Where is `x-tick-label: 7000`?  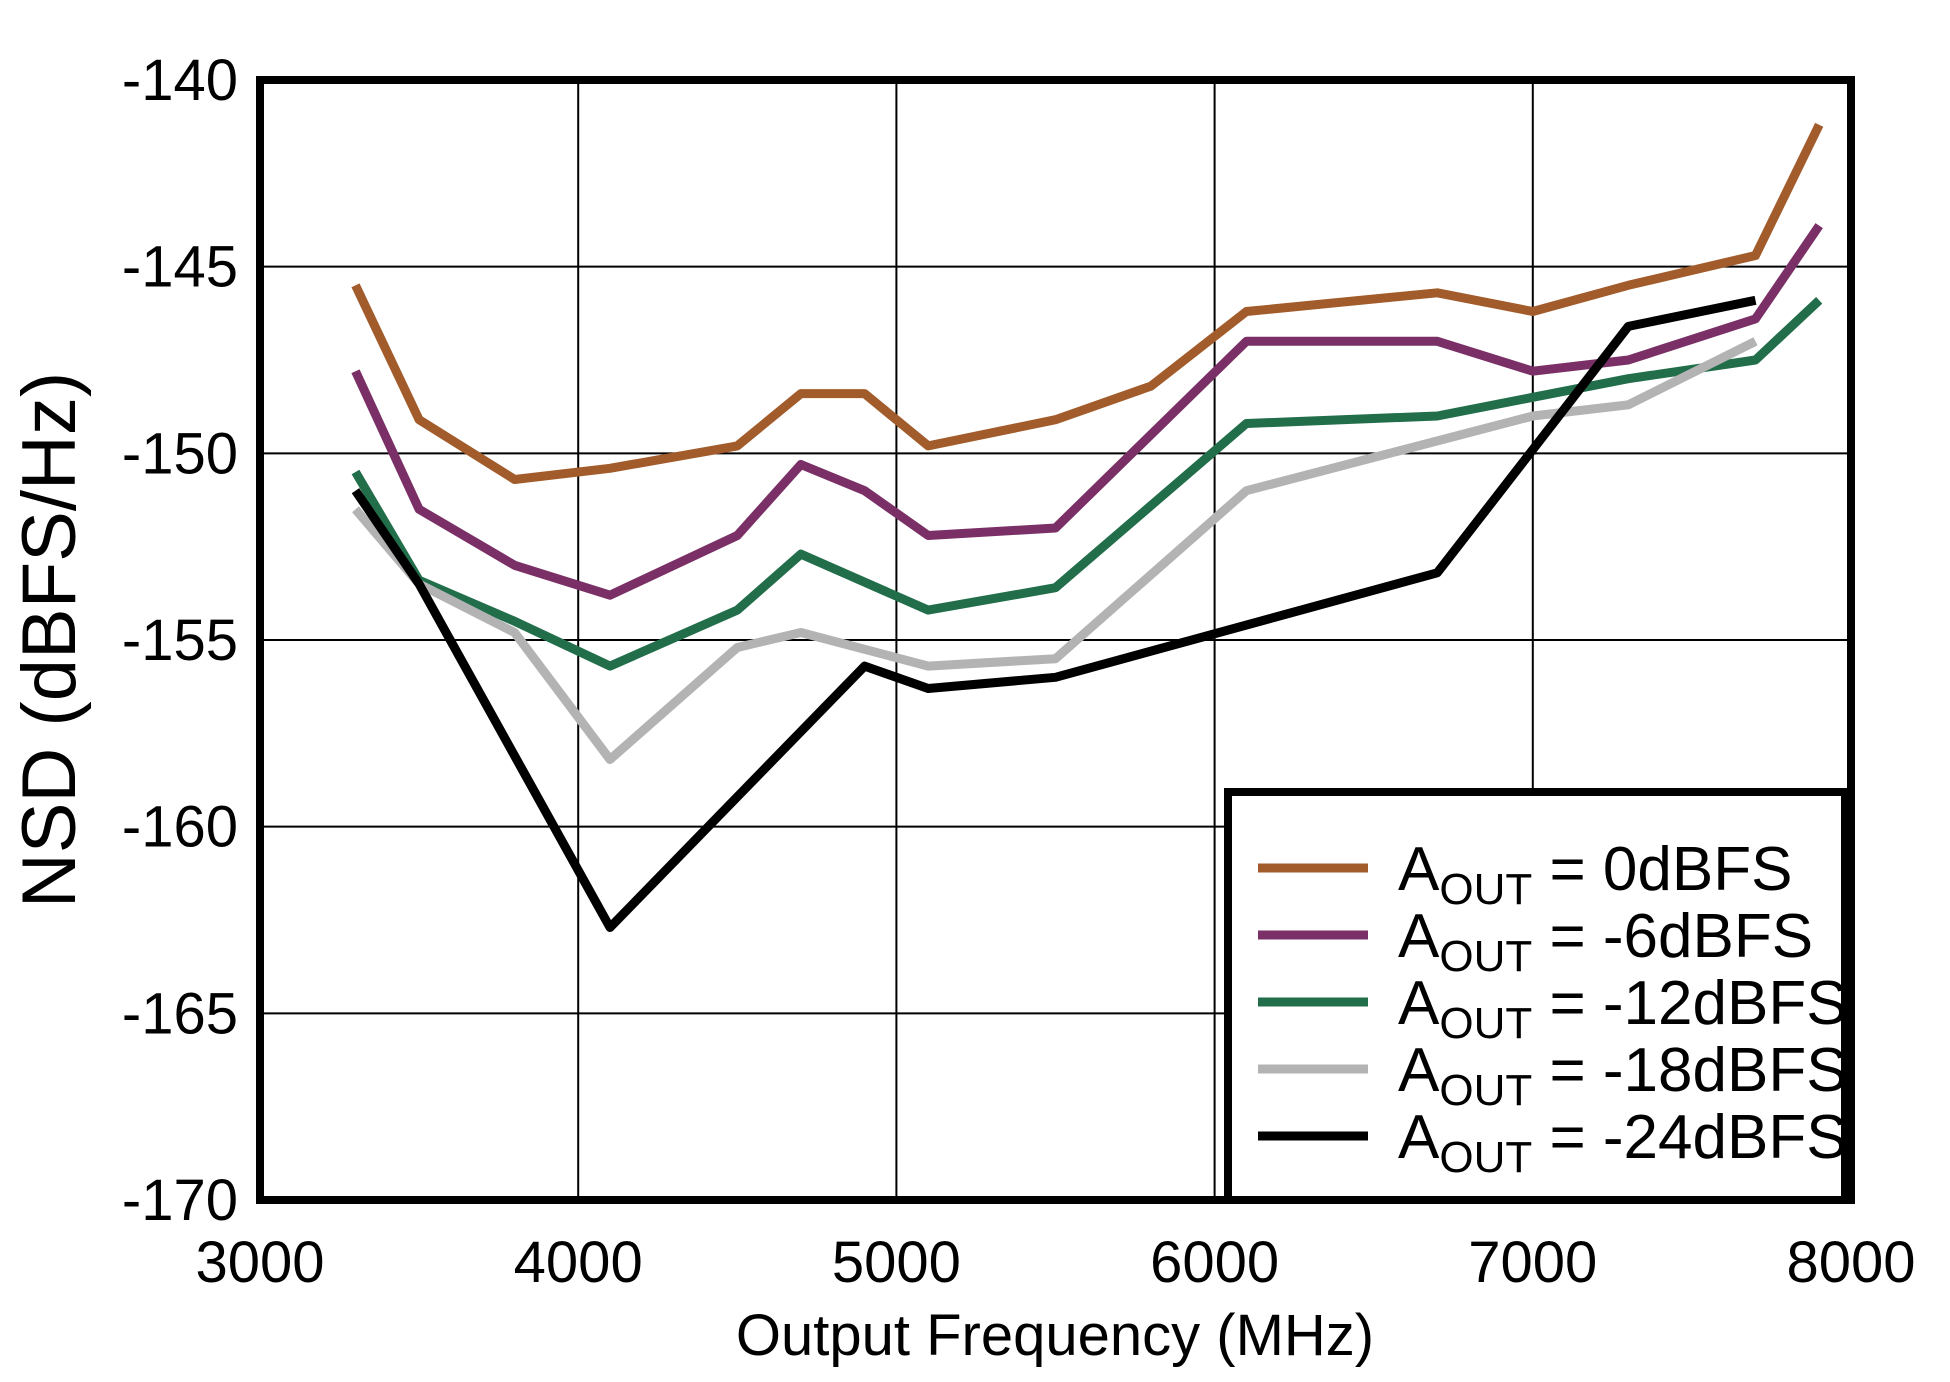
x-tick-label: 7000 is located at coordinates (1532, 1262).